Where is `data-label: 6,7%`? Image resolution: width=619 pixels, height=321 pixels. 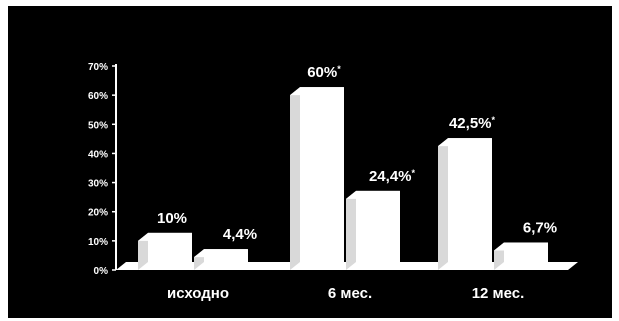 data-label: 6,7% is located at coordinates (540, 227).